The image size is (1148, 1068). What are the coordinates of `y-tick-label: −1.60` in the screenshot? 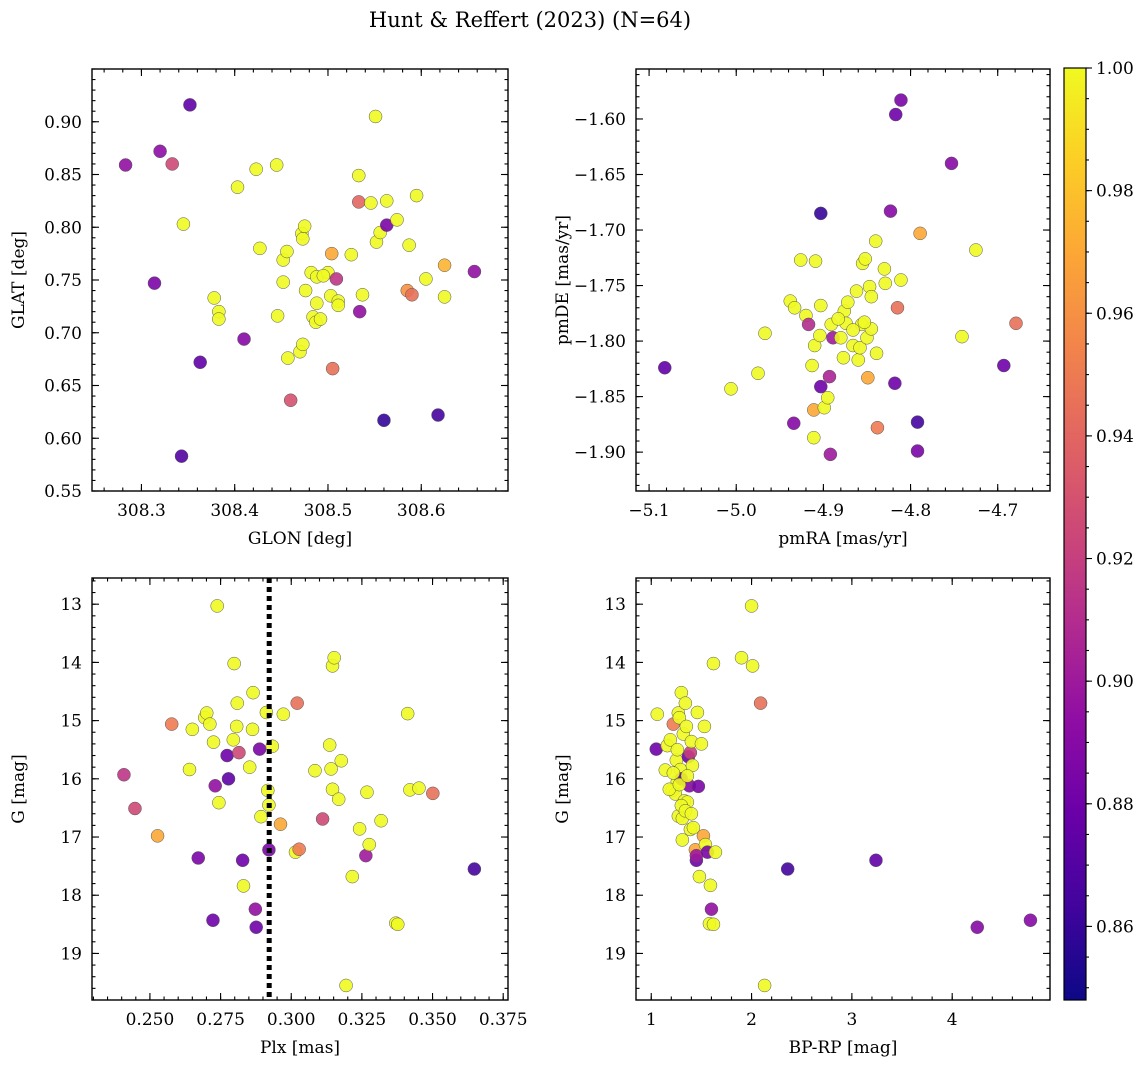 It's located at (600, 120).